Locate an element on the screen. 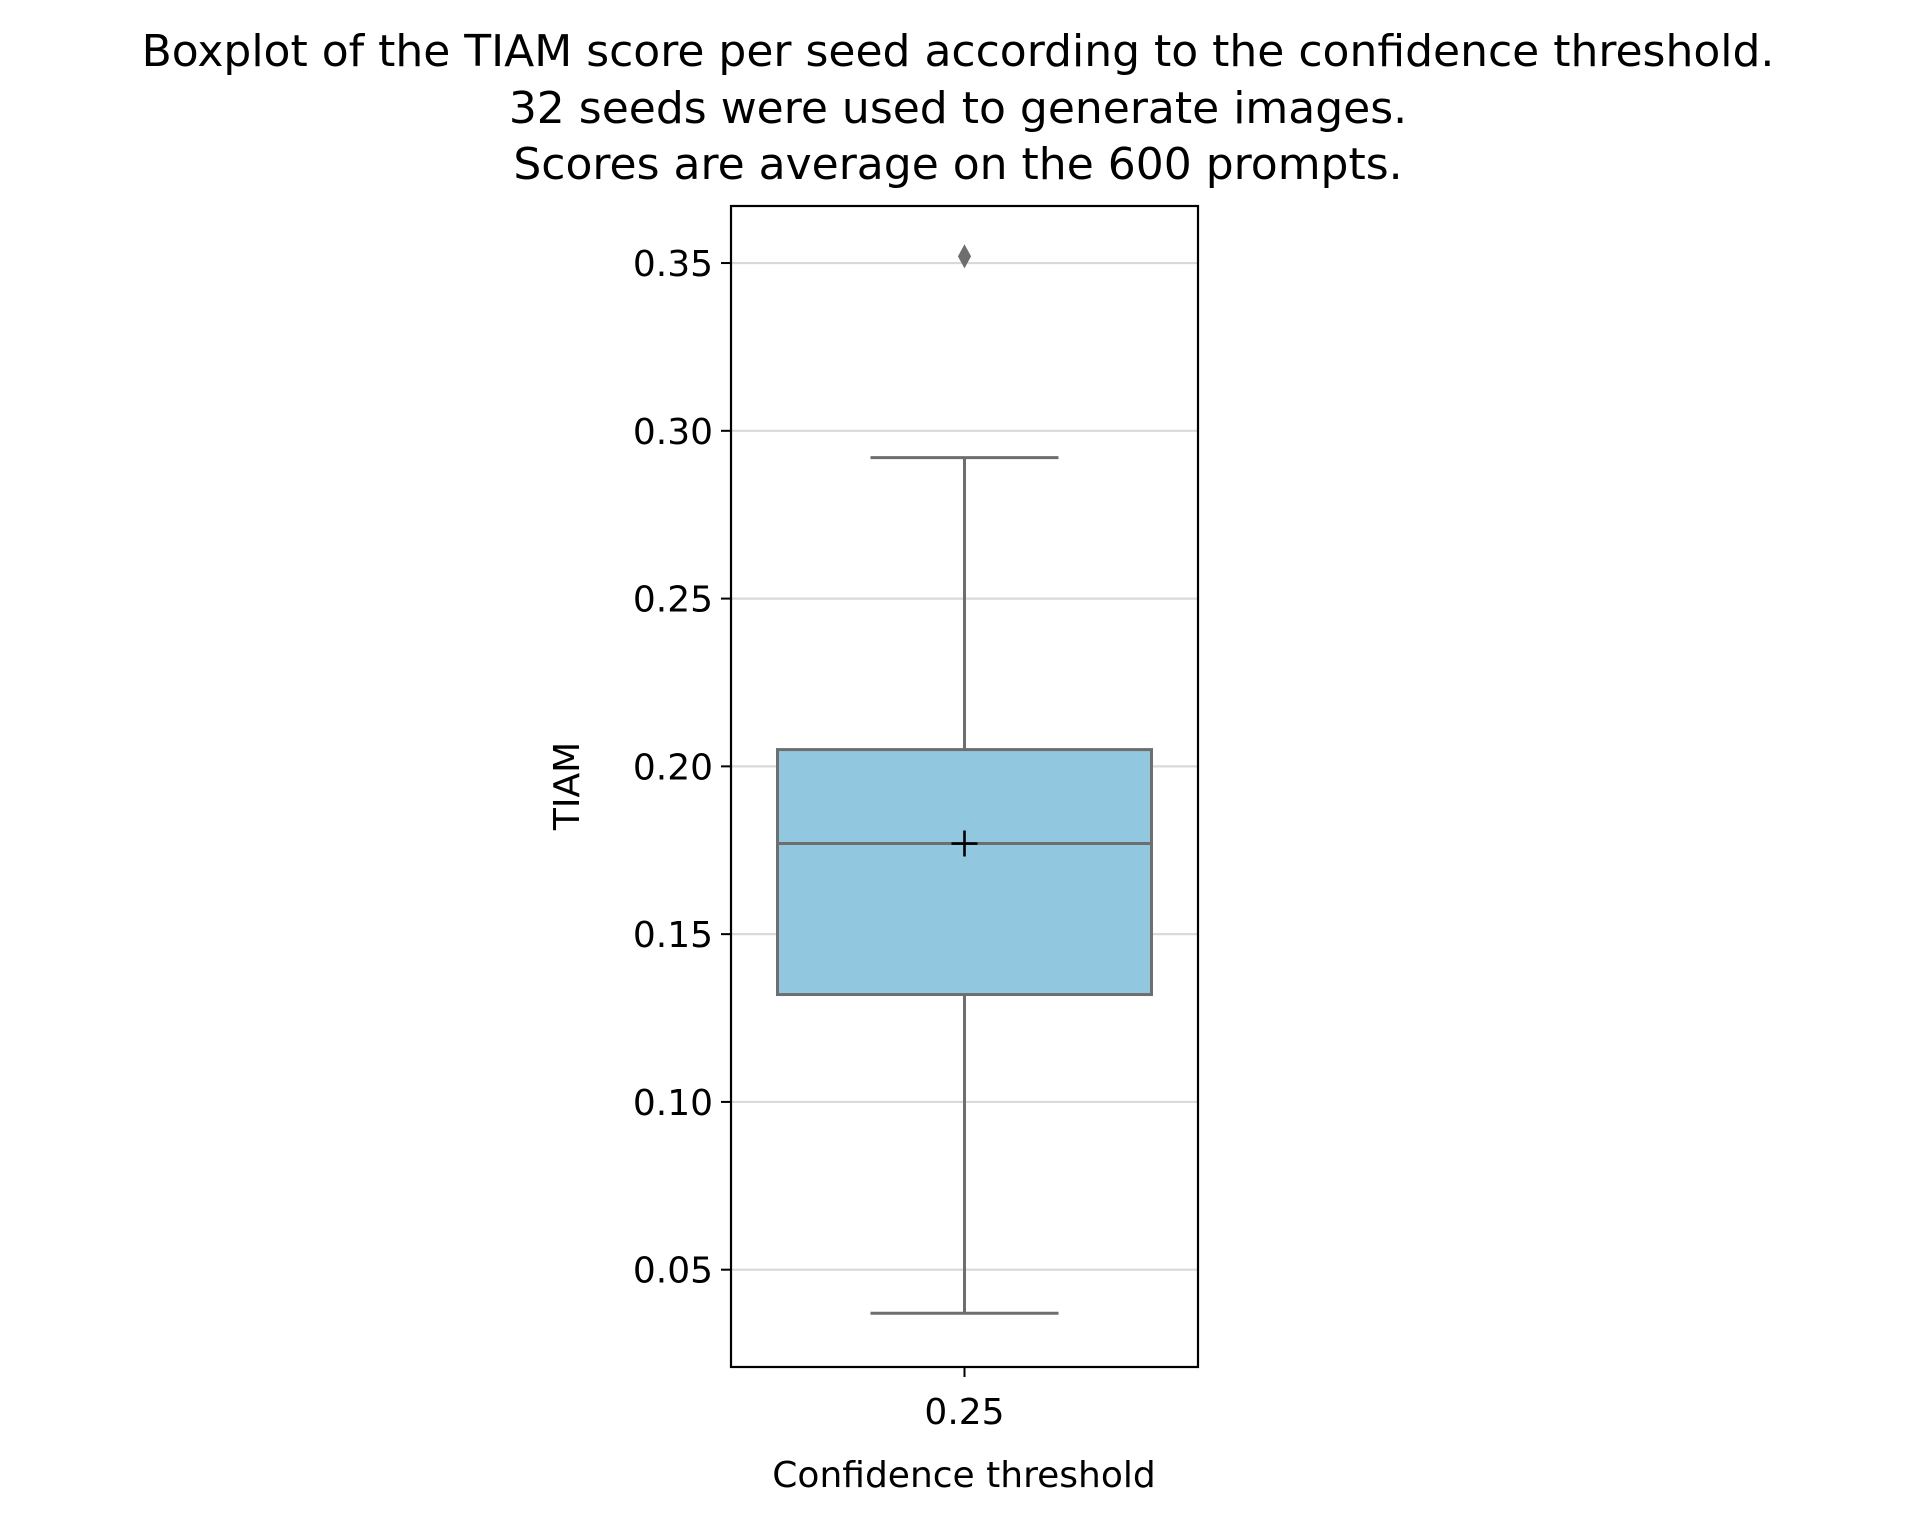 This screenshot has width=1916, height=1519. y-tick-label: 0.35 is located at coordinates (673, 264).